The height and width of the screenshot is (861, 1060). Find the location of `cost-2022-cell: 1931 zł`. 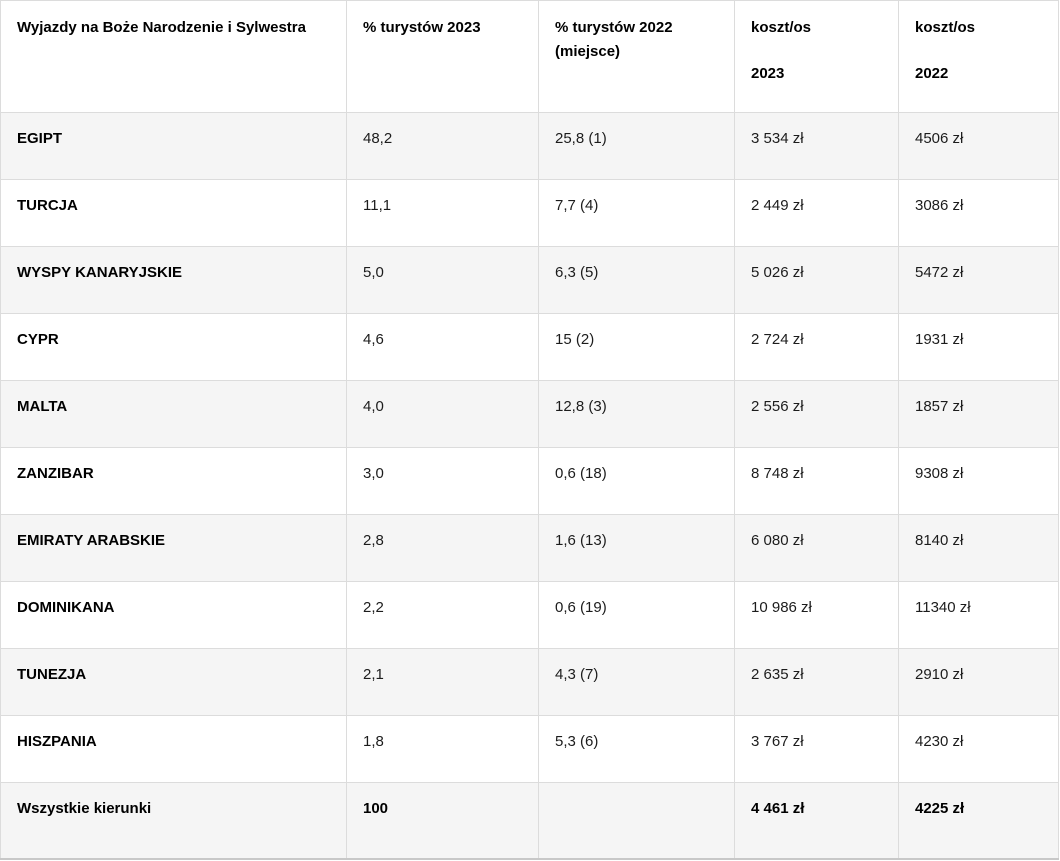

cost-2022-cell: 1931 zł is located at coordinates (978, 347).